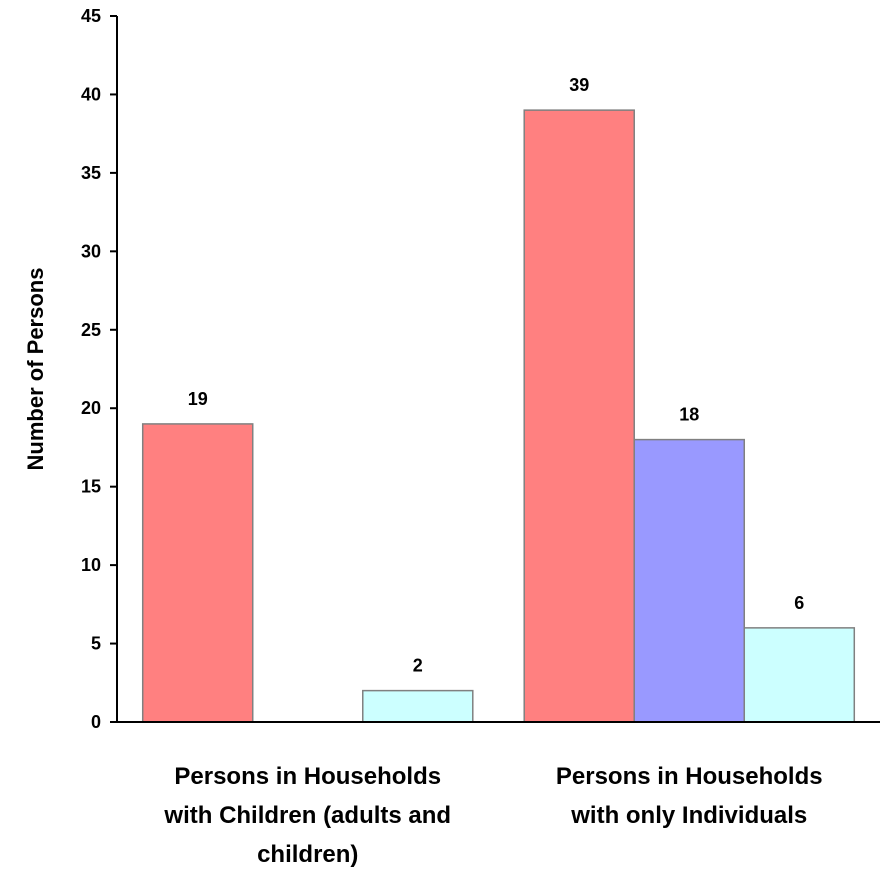 This screenshot has width=887, height=884. What do you see at coordinates (96, 722) in the screenshot?
I see `y-tick-label: 0` at bounding box center [96, 722].